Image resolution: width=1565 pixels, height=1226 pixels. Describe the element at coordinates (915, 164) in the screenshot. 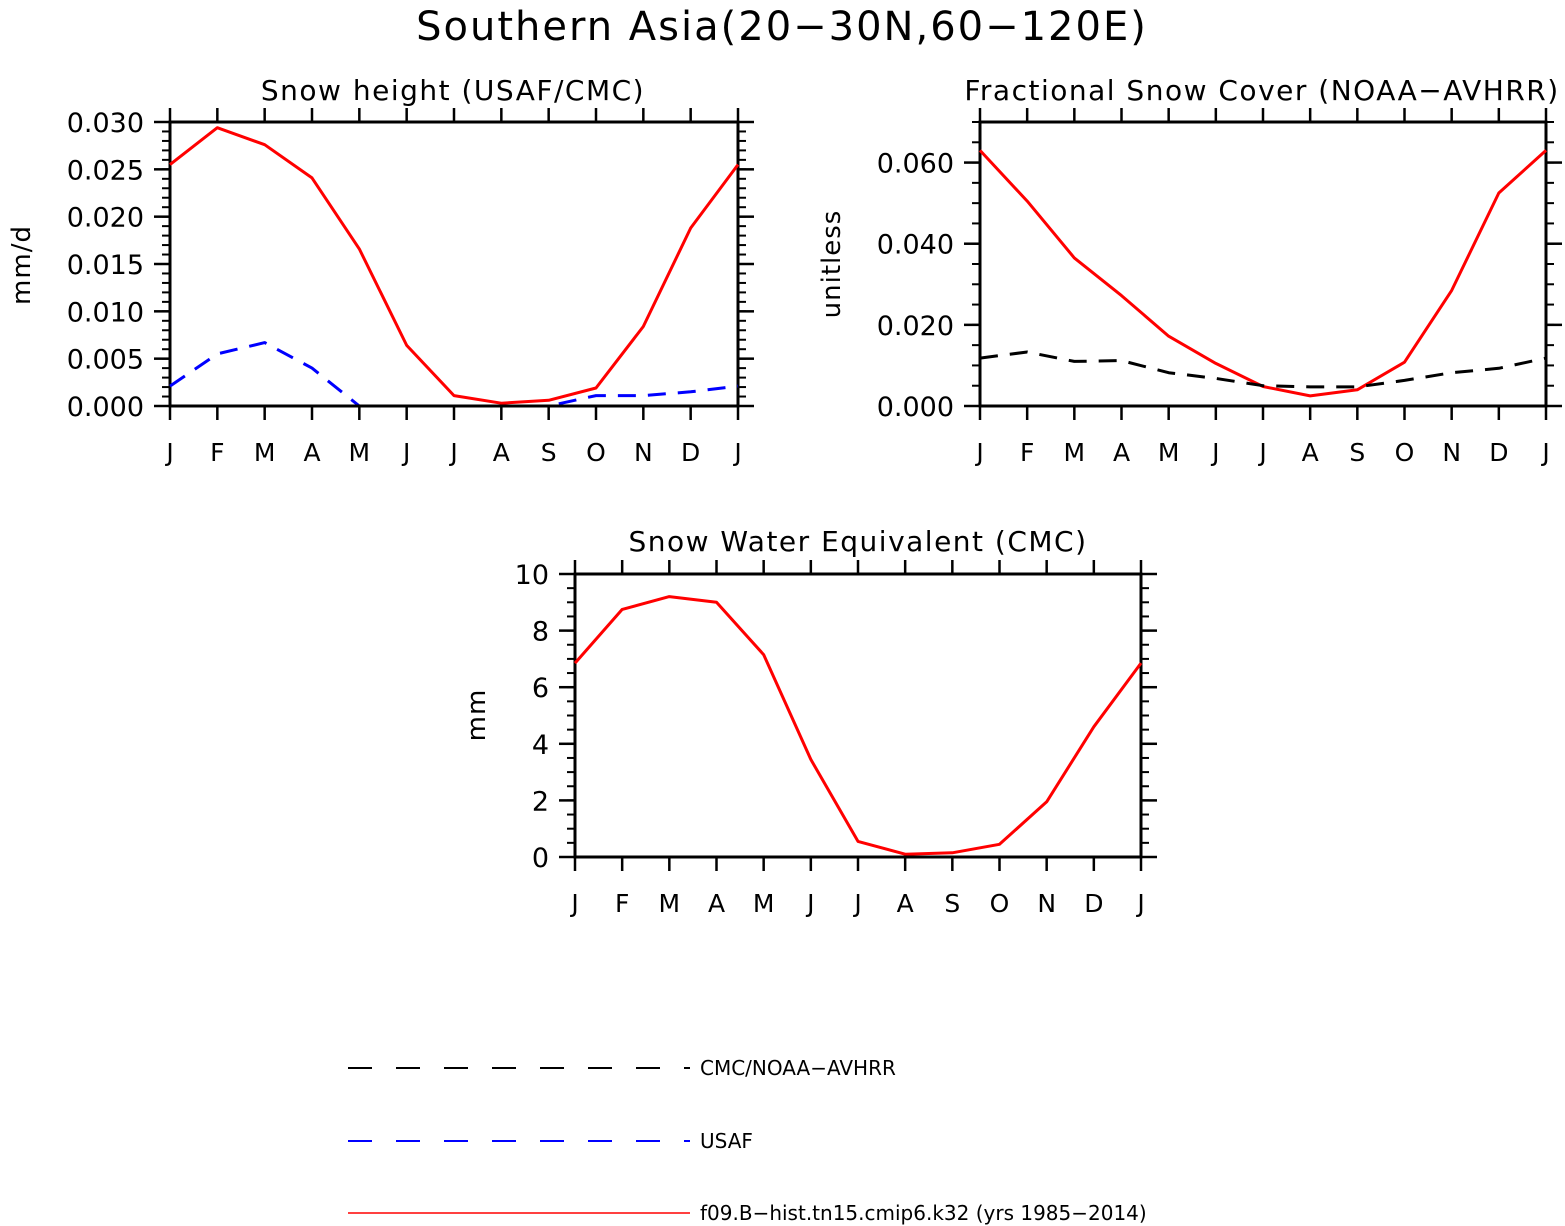

I see `y-tick-label: 0.060` at that location.